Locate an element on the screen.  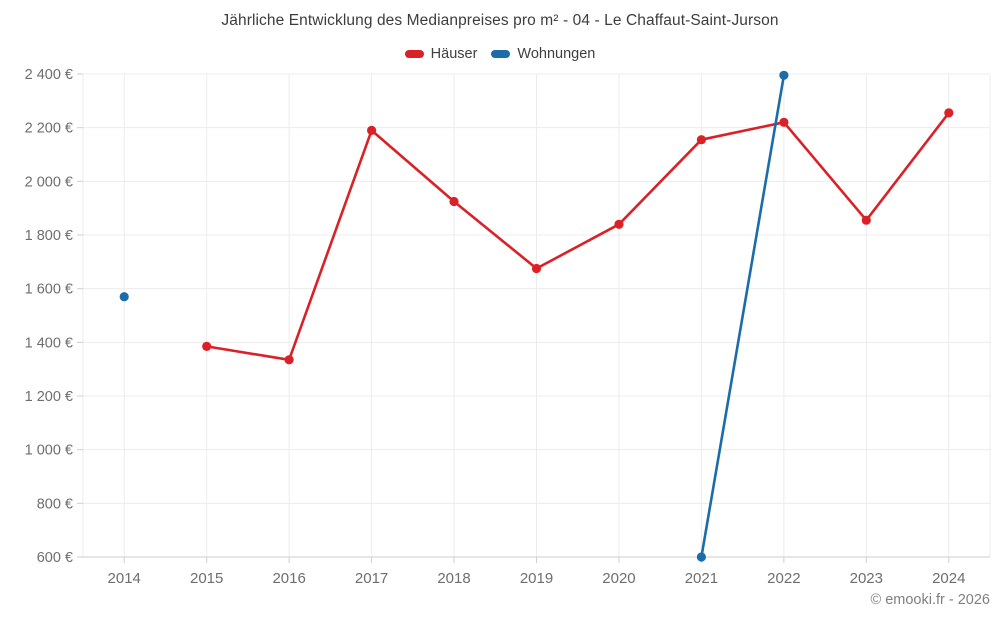
svg-text: 1 600 € is located at coordinates (49, 290).